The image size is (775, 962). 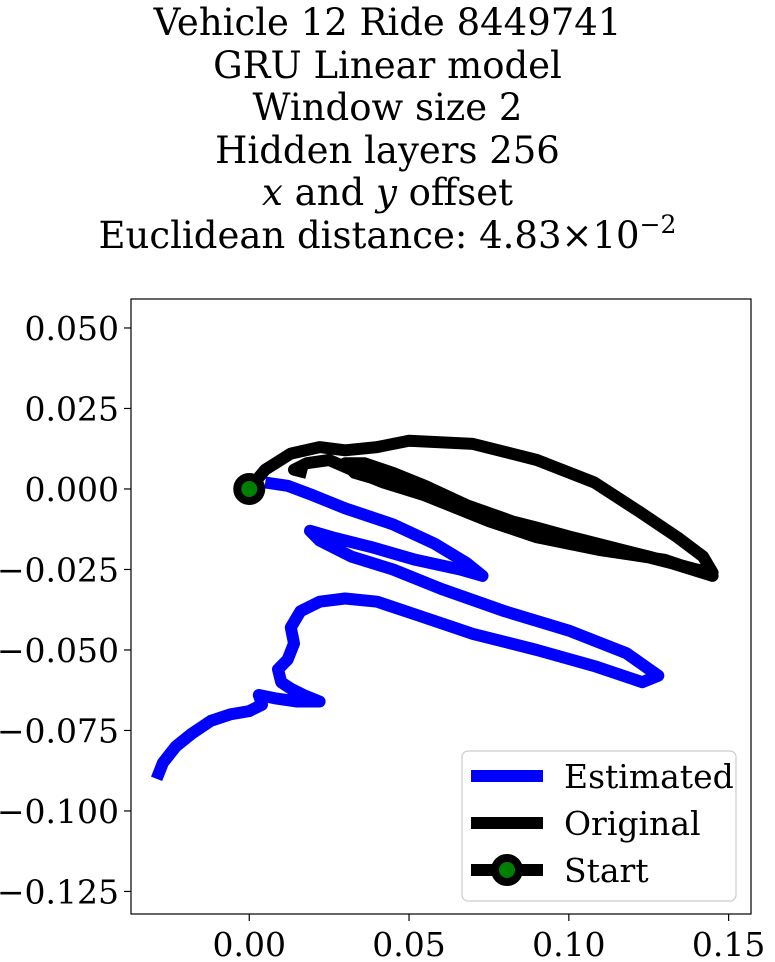 I want to click on legend: Estimated Original Start, so click(x=599, y=826).